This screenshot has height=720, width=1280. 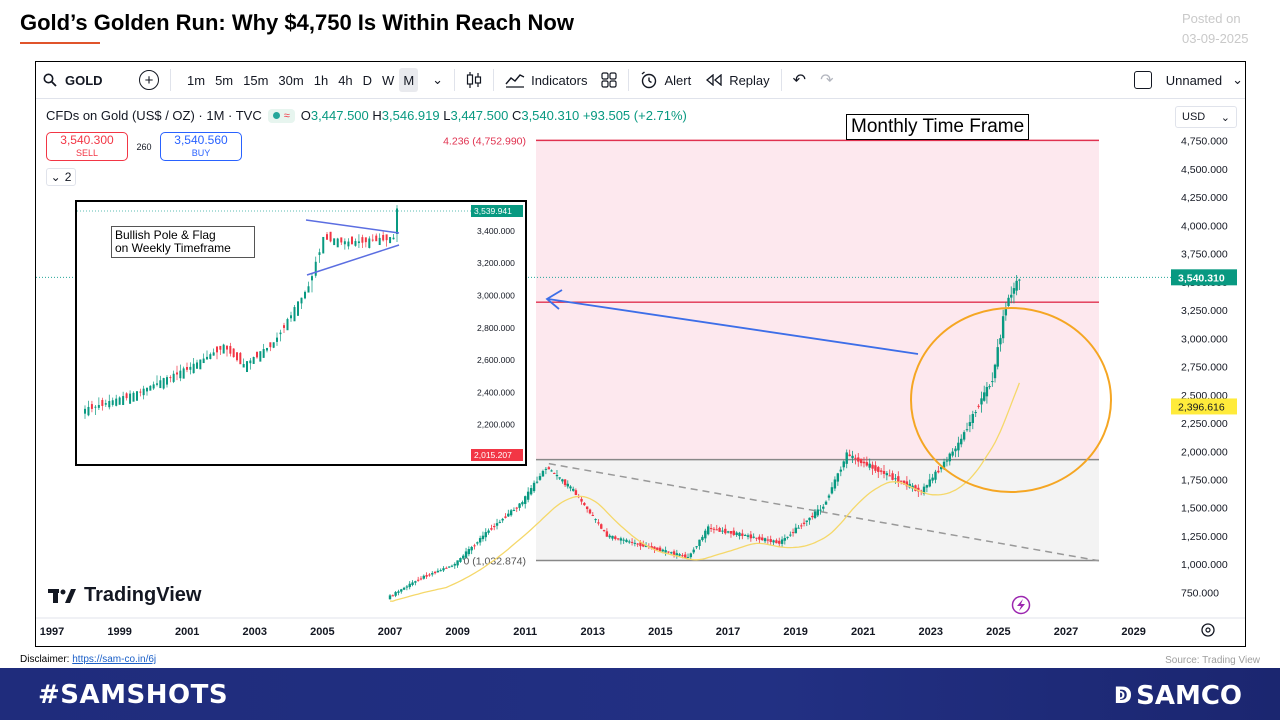 What do you see at coordinates (68, 177) in the screenshot?
I see `indicator-count: 2` at bounding box center [68, 177].